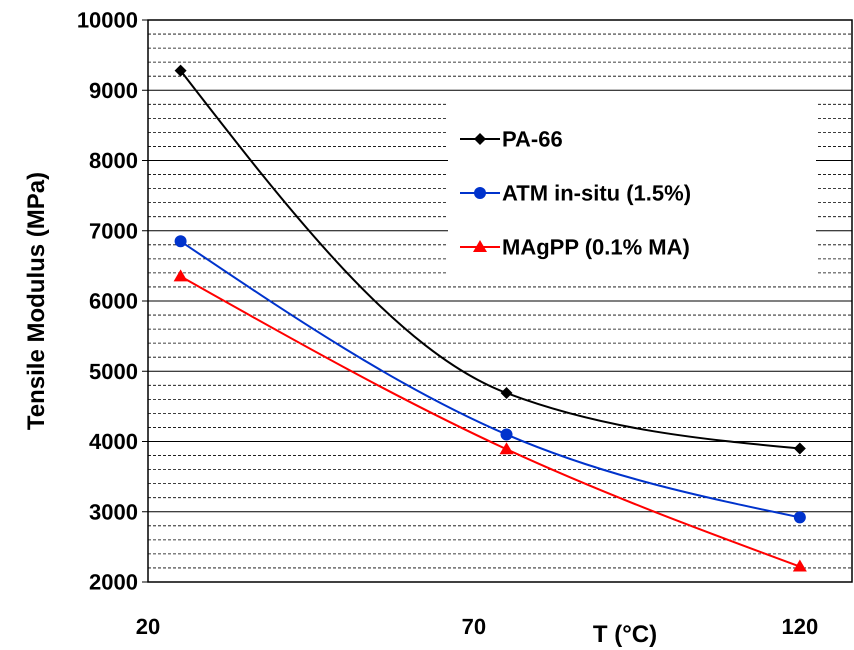  What do you see at coordinates (113, 231) in the screenshot?
I see `y-tick-label: 7000` at bounding box center [113, 231].